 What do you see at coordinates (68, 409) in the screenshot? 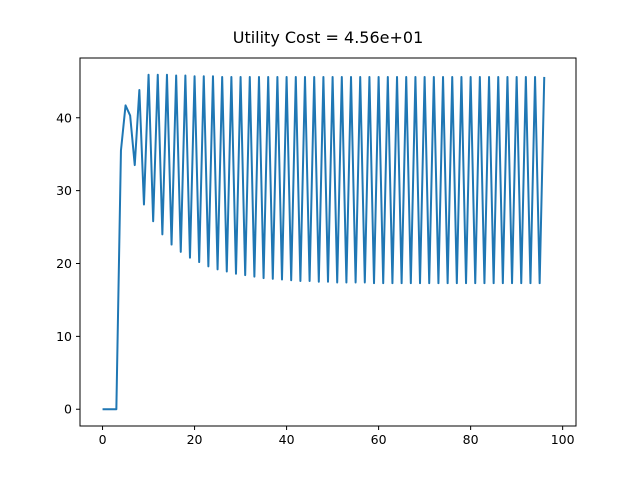
I see `y-tick-label: 0` at bounding box center [68, 409].